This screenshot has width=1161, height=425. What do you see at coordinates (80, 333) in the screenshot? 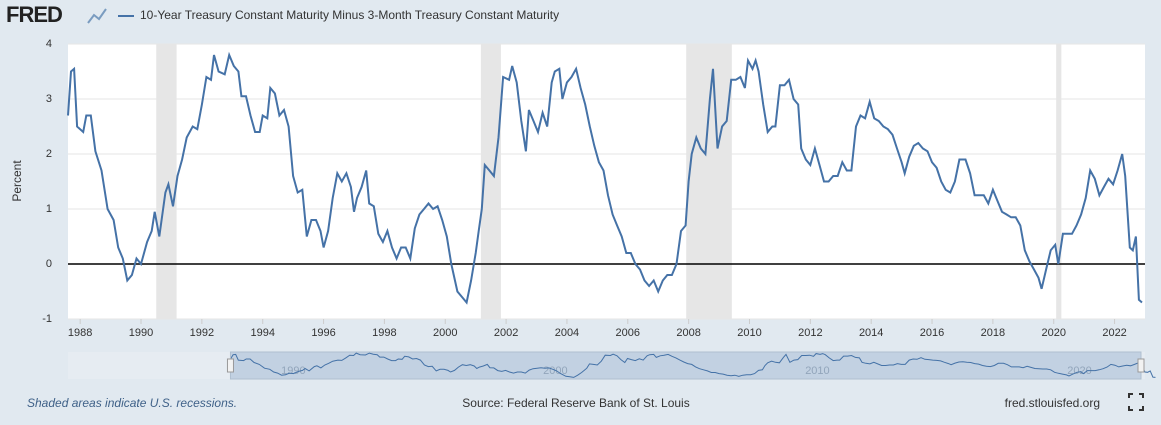
I see `x-tick-label: 1988` at bounding box center [80, 333].